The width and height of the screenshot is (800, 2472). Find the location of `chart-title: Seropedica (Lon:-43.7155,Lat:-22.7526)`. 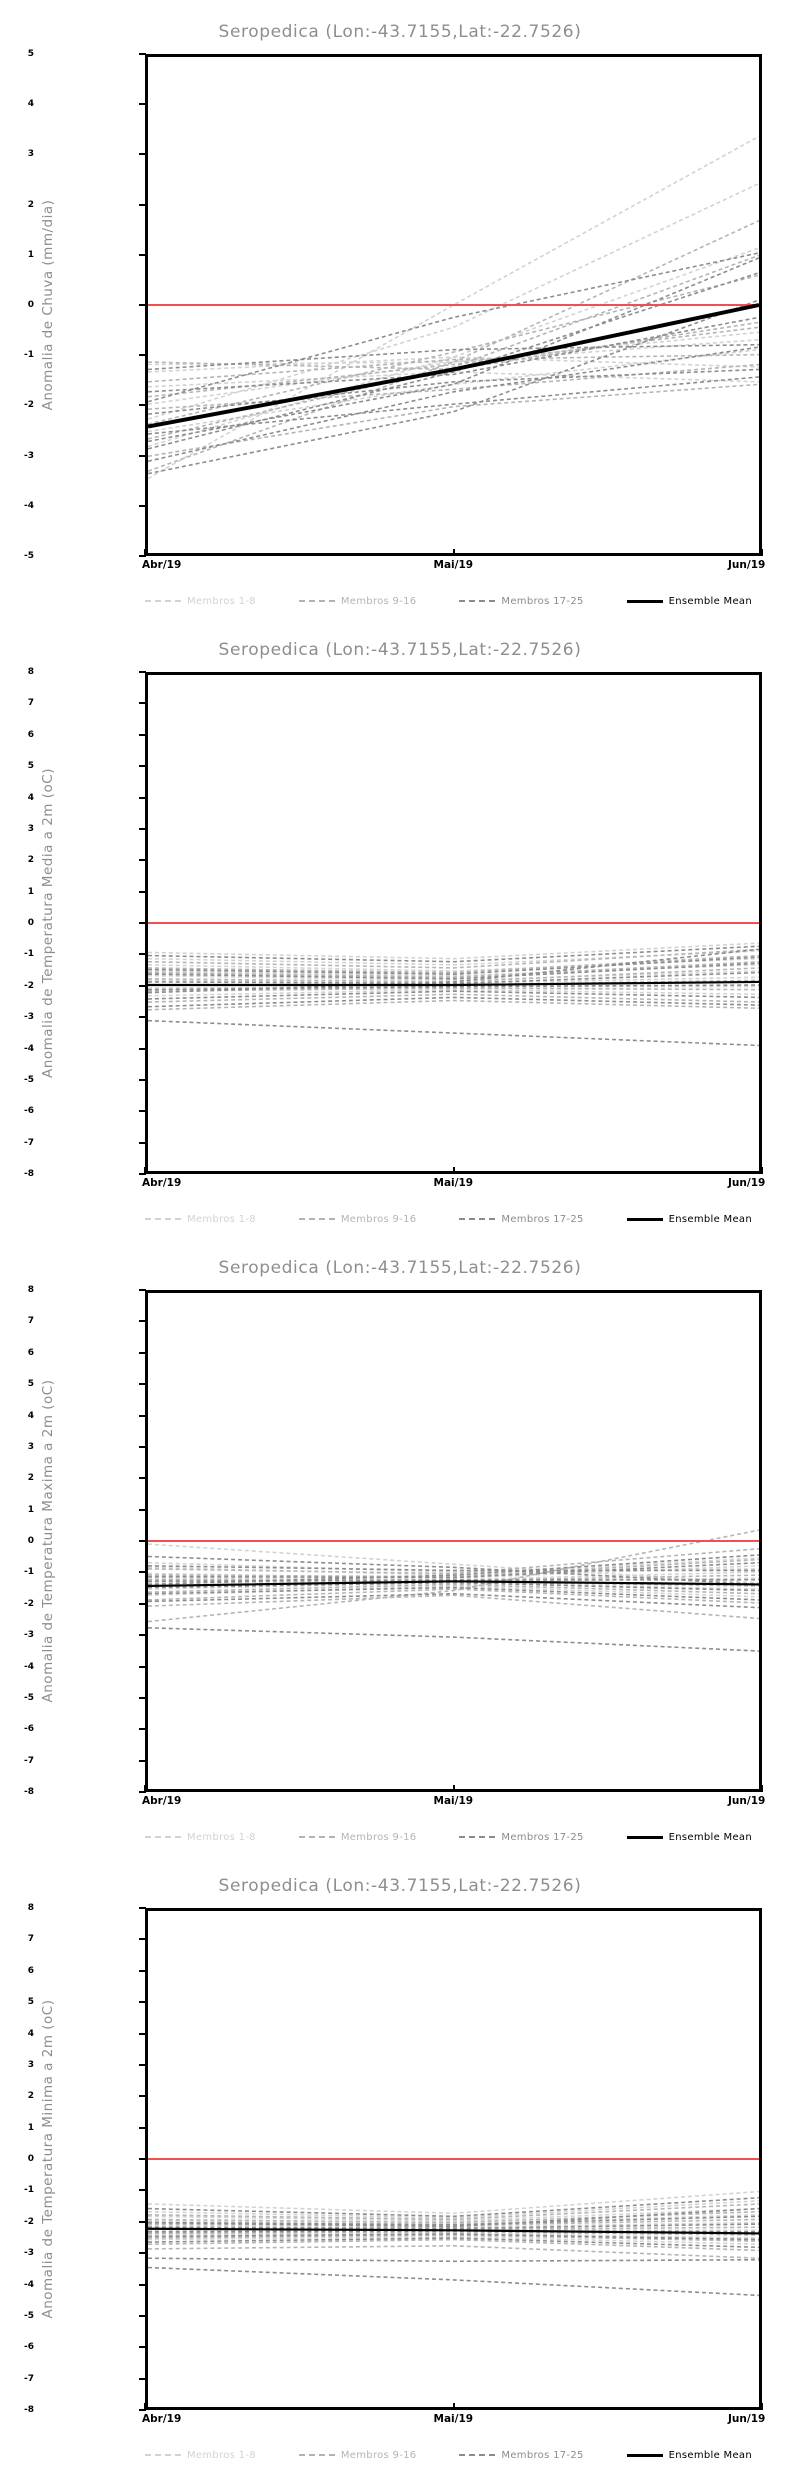

chart-title: Seropedica (Lon:-43.7155,Lat:-22.7526) is located at coordinates (400, 1886).